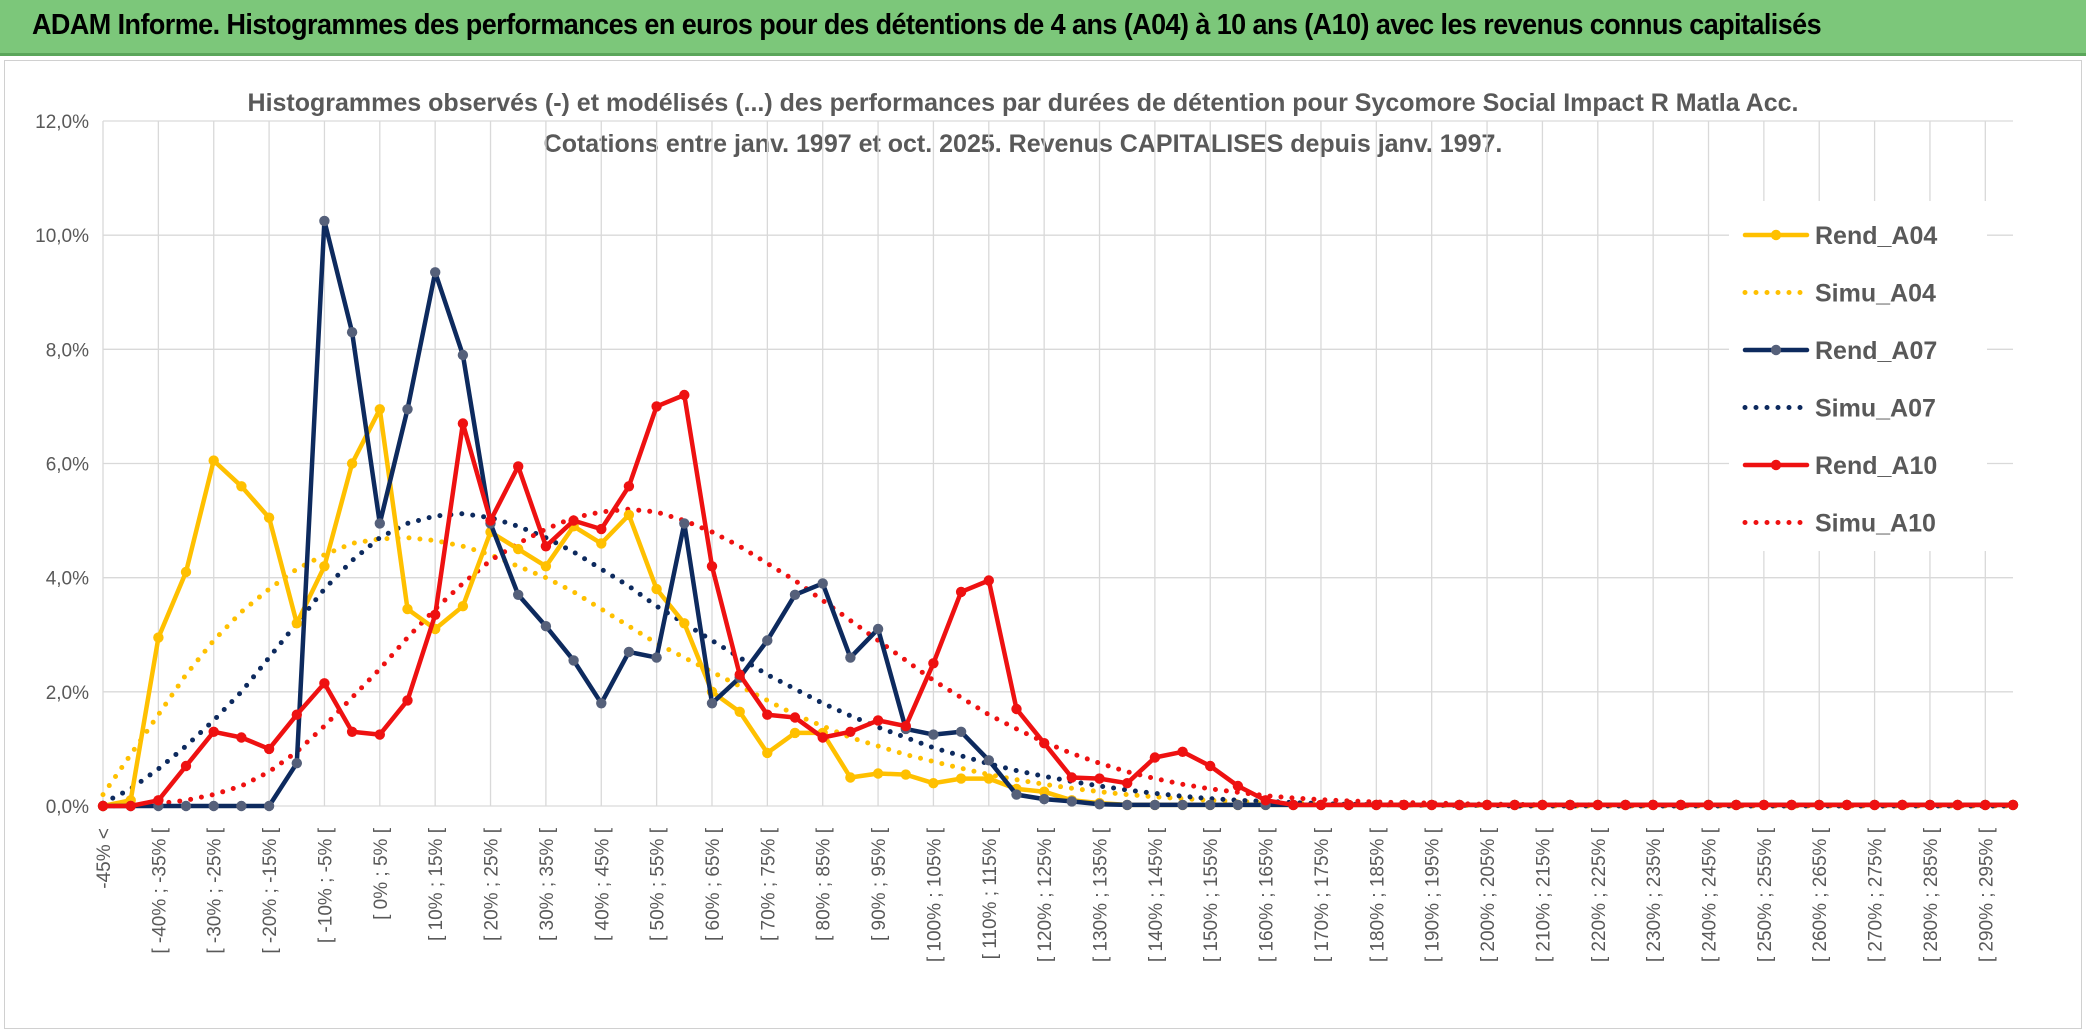 This screenshot has width=2086, height=1033. Describe the element at coordinates (768, 884) in the screenshot. I see `x-tick-label: [ 70% ; 75% [` at that location.